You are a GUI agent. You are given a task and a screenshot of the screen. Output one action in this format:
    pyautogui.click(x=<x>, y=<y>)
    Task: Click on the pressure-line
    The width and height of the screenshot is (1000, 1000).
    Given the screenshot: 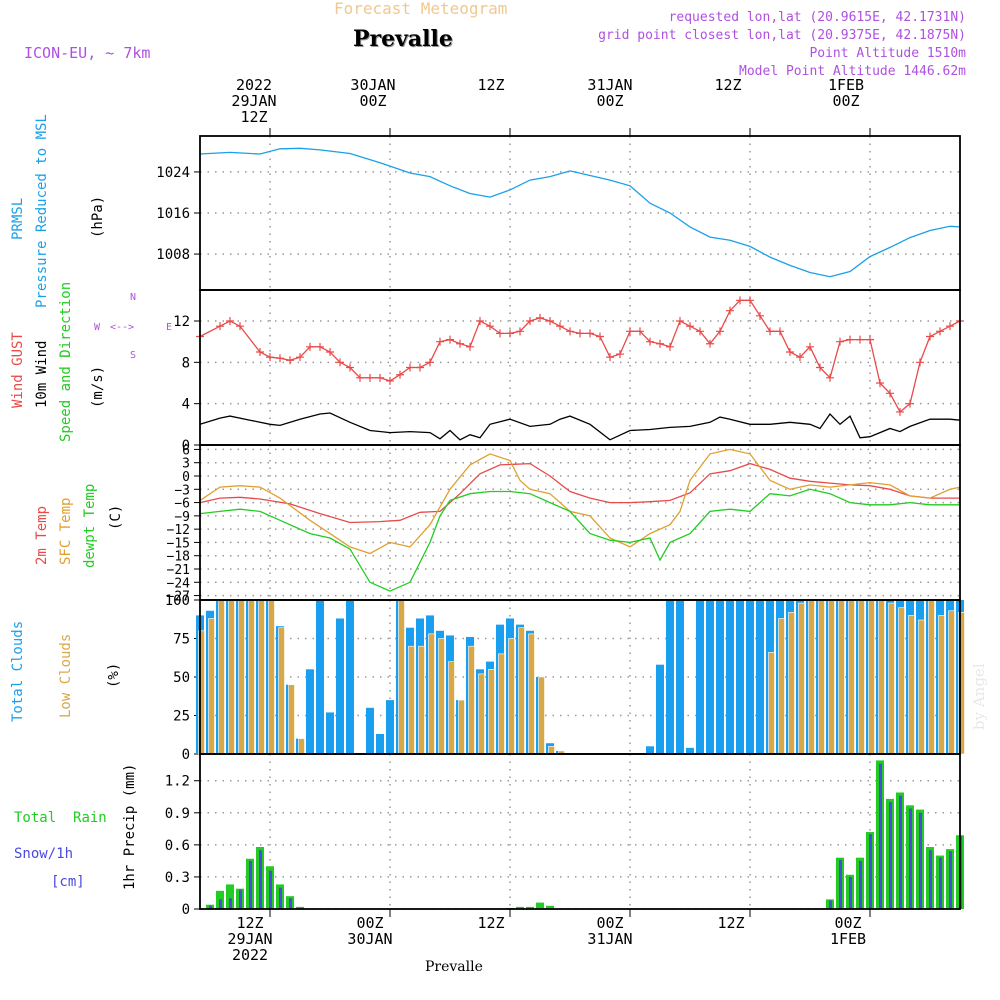 What is the action you would take?
    pyautogui.click(x=580, y=212)
    